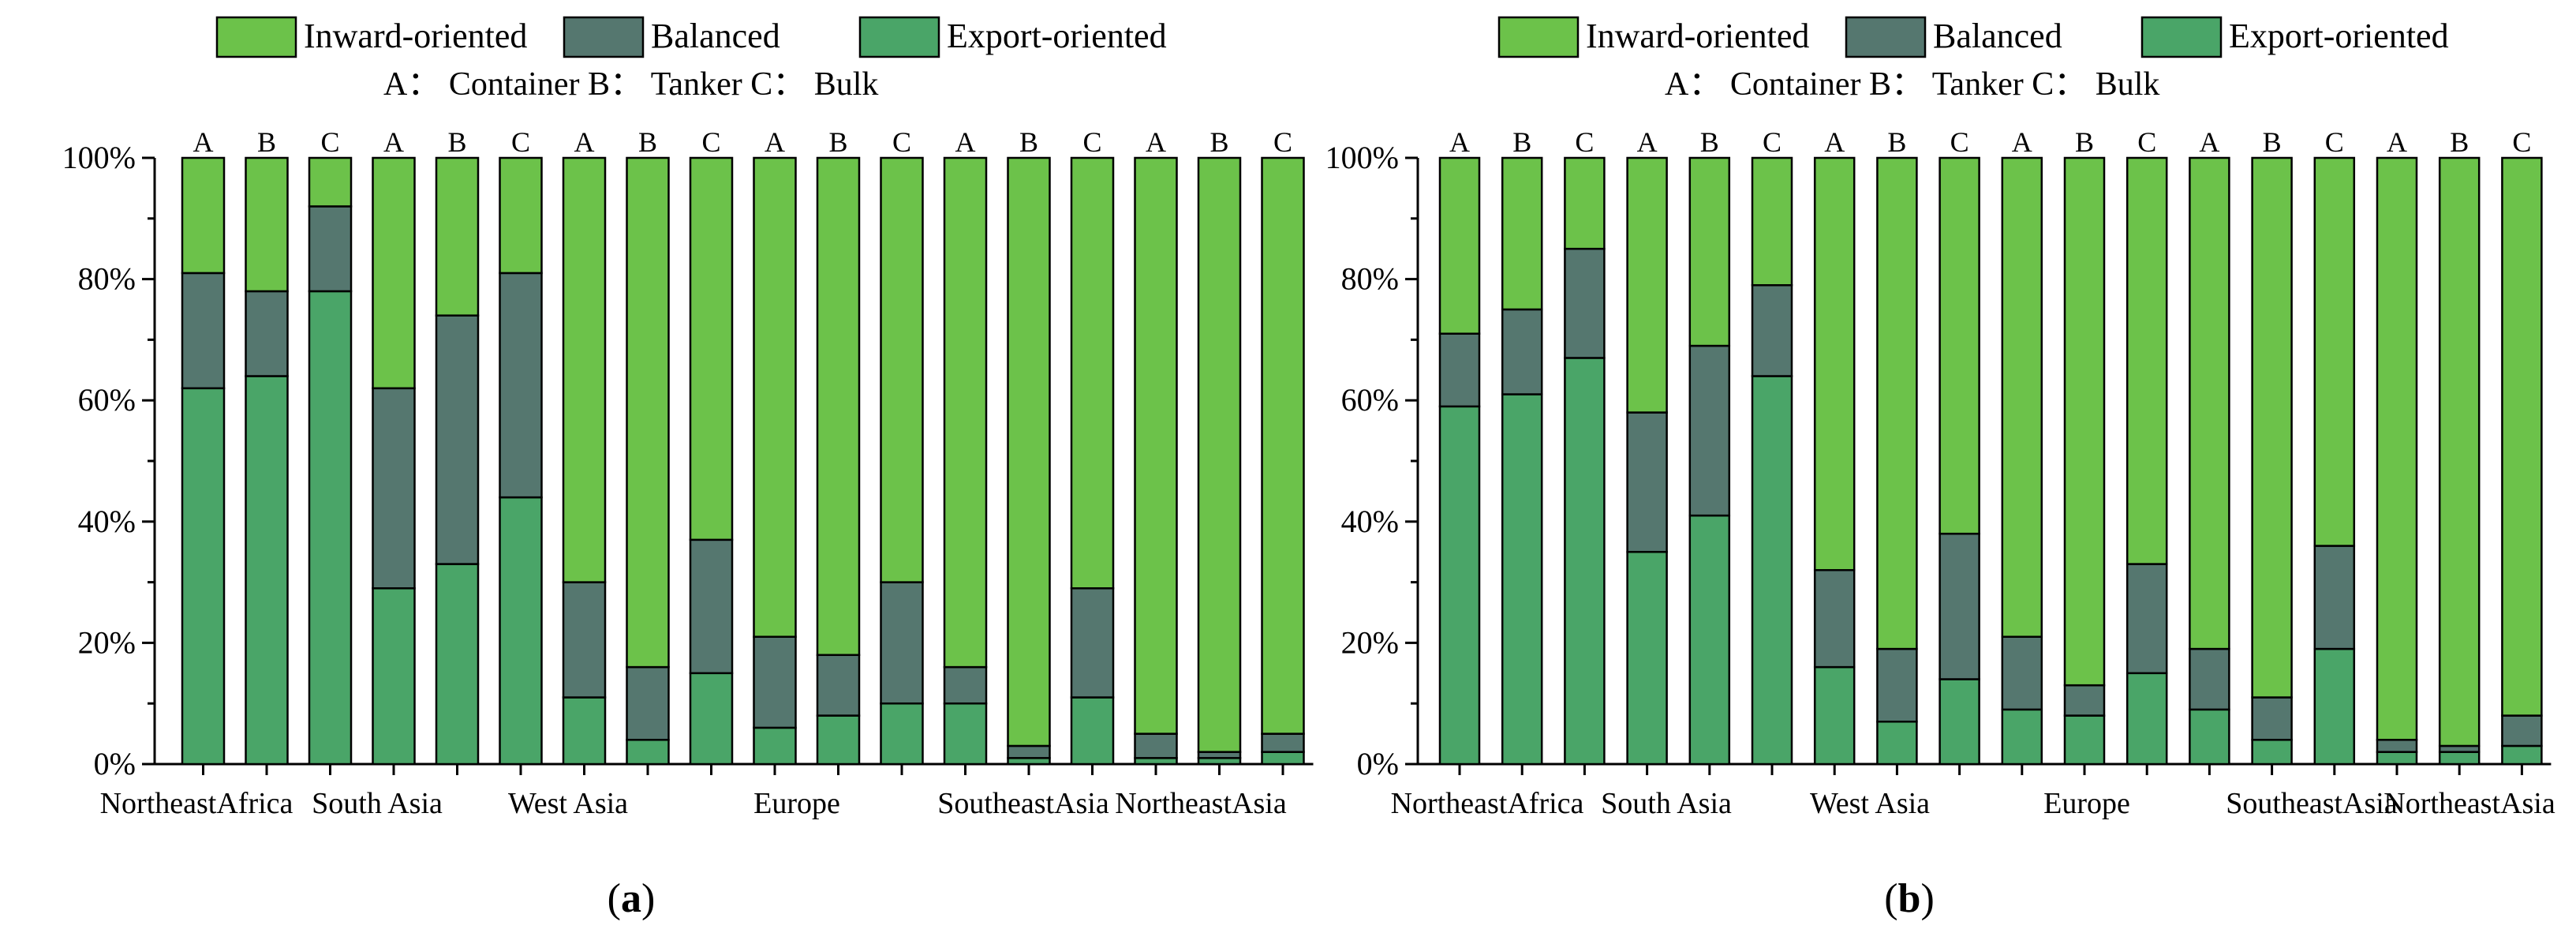 Image resolution: width=2576 pixels, height=933 pixels. Describe the element at coordinates (1910, 898) in the screenshot. I see `panel-label: (b)` at that location.